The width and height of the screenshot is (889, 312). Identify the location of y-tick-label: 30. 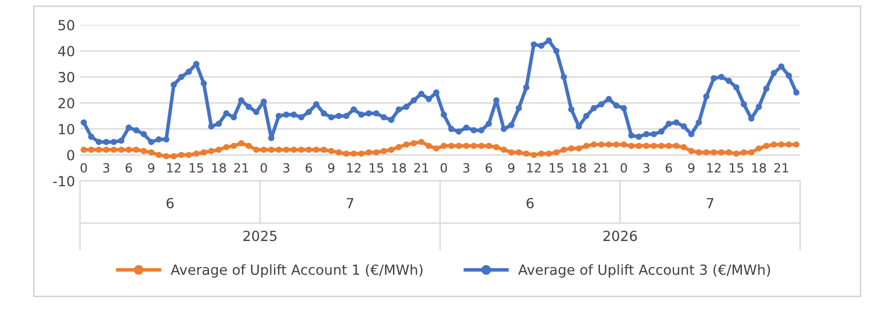
(66, 77).